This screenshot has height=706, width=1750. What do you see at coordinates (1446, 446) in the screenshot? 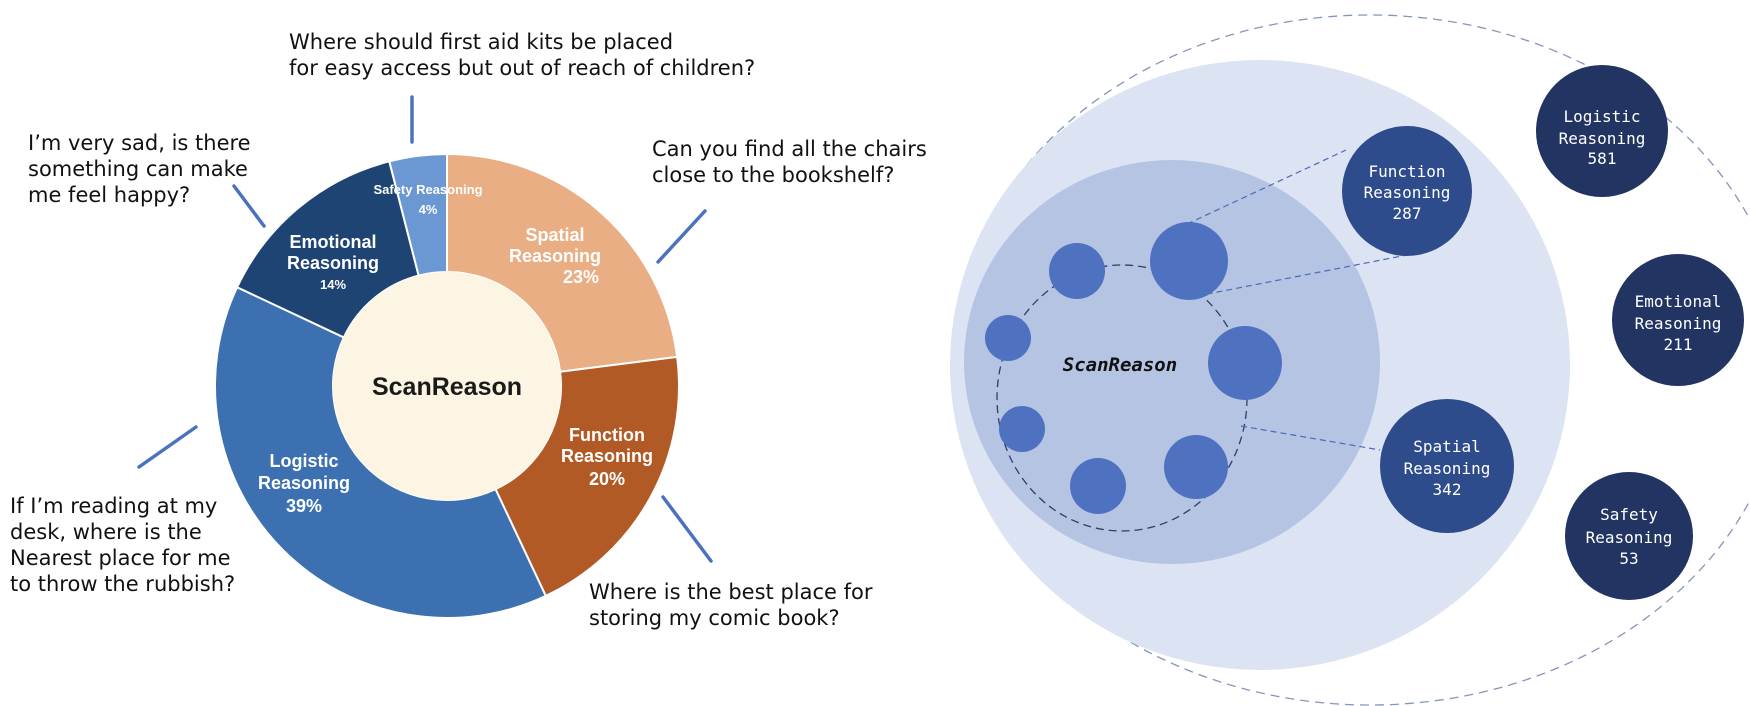
I see `bubble-spatial-line1: Spatial` at bounding box center [1446, 446].